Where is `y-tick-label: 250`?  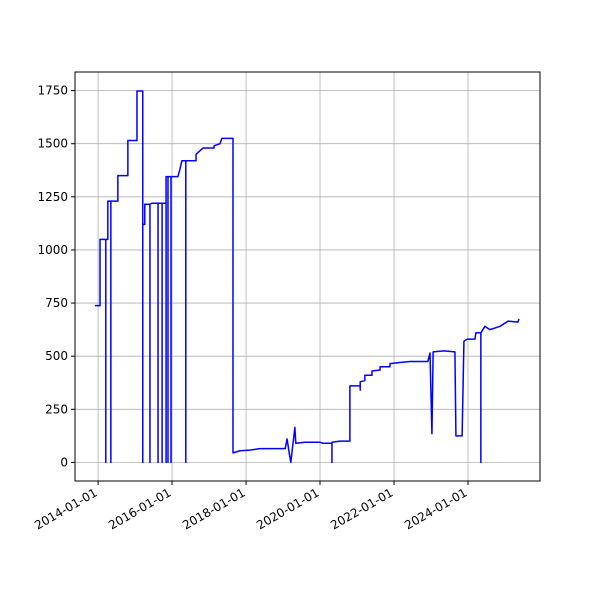
y-tick-label: 250 is located at coordinates (56, 409).